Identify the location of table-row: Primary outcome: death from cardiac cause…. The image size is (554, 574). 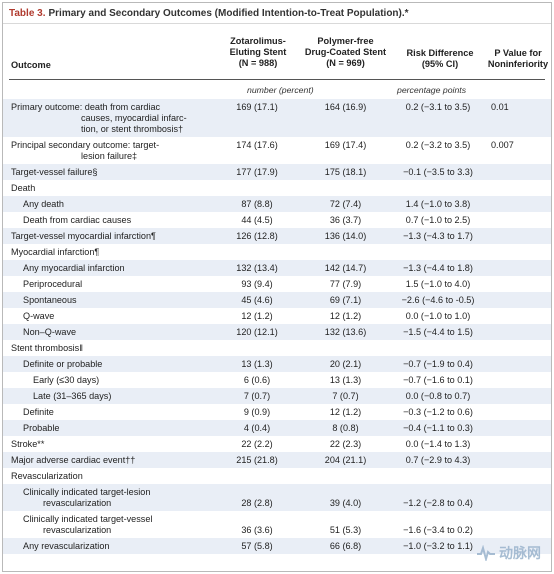
(277, 118).